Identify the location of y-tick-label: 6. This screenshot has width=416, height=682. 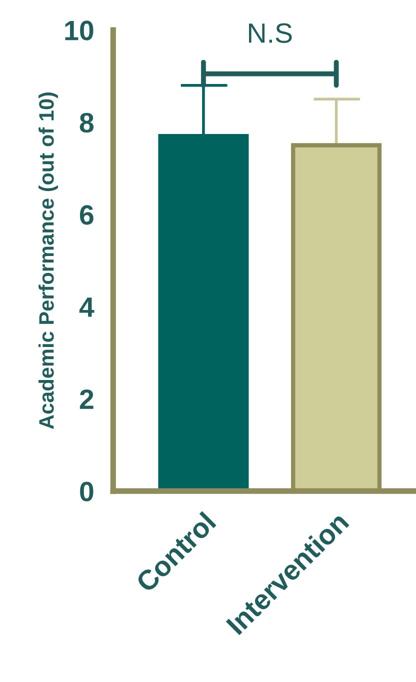
(87, 215).